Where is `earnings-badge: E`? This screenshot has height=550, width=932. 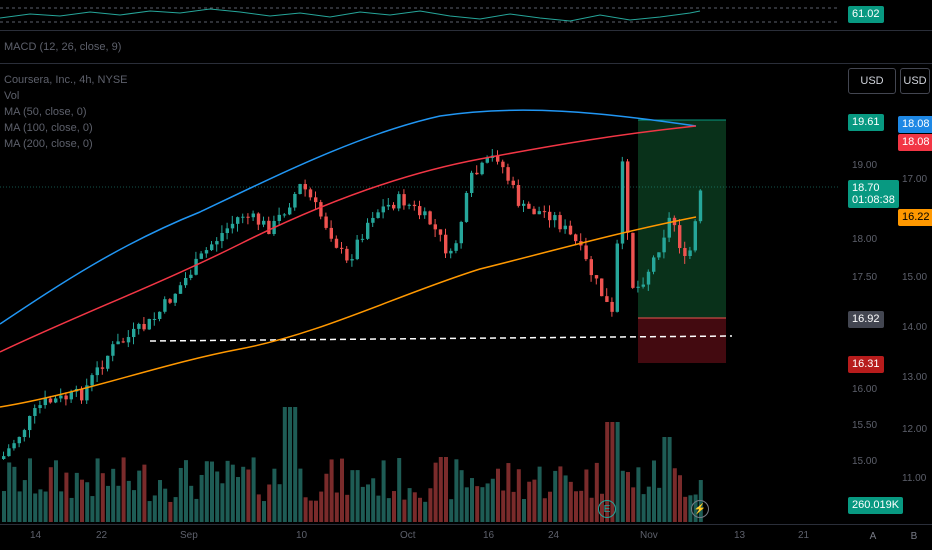
earnings-badge: E is located at coordinates (607, 509).